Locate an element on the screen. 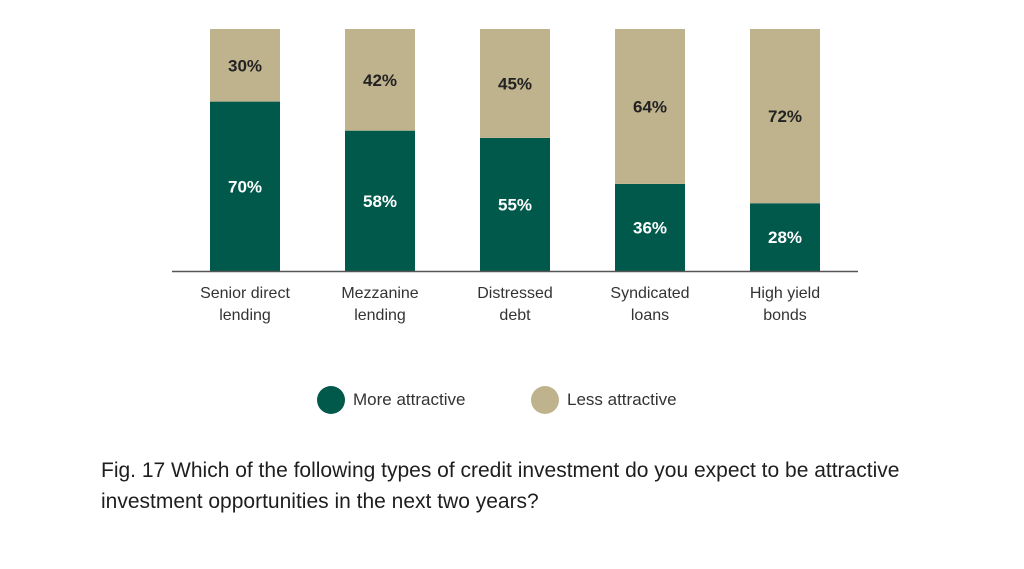 This screenshot has width=1024, height=569. data-label-less-3: 64% is located at coordinates (650, 106).